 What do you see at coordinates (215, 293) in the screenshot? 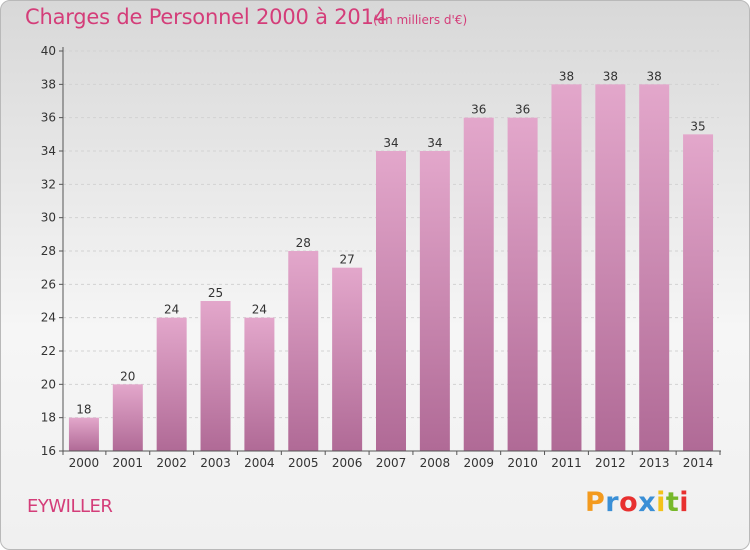
I see `data-label: 25` at bounding box center [215, 293].